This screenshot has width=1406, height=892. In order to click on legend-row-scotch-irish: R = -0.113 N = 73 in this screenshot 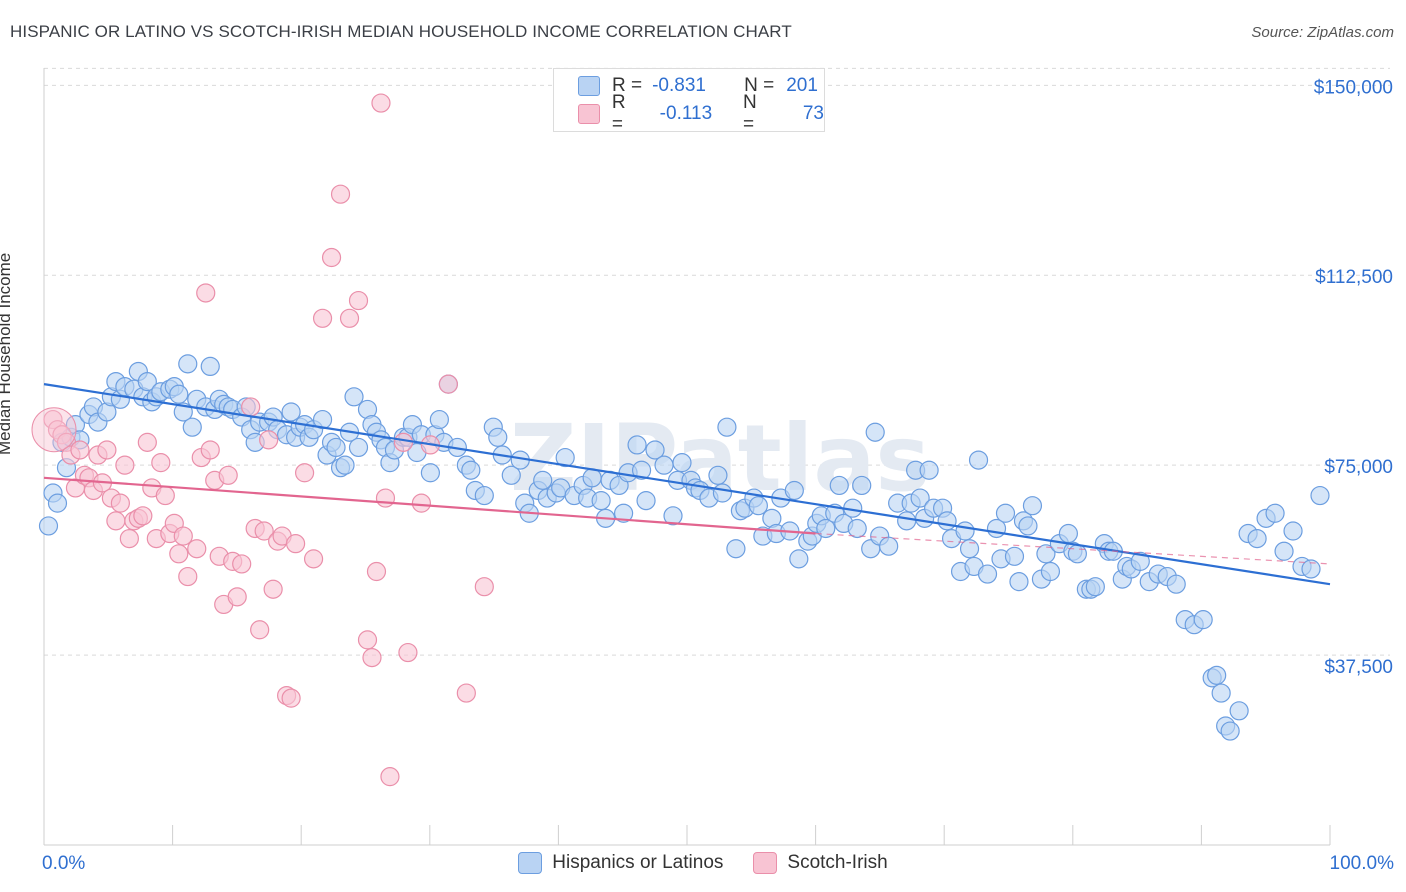, I will do `click(701, 113)`.